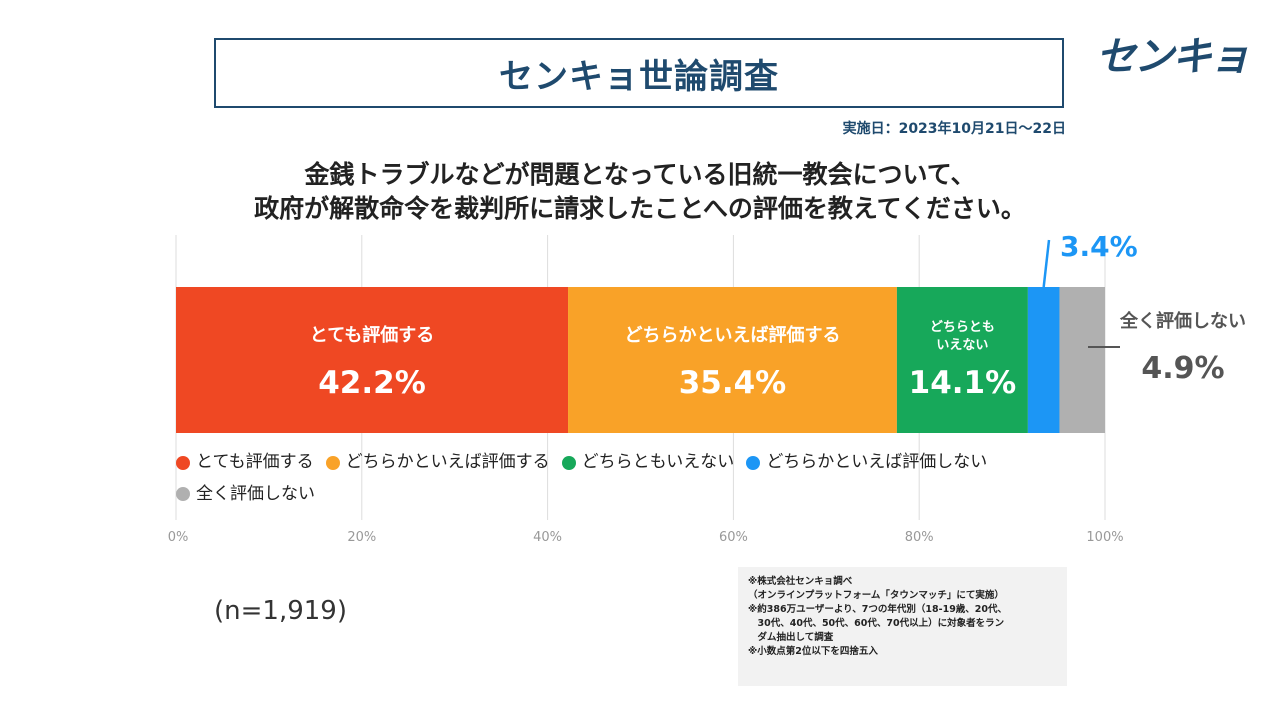 The image size is (1280, 720). What do you see at coordinates (732, 335) in the screenshot?
I see `segment-name-label: どちらかといえば評価する` at bounding box center [732, 335].